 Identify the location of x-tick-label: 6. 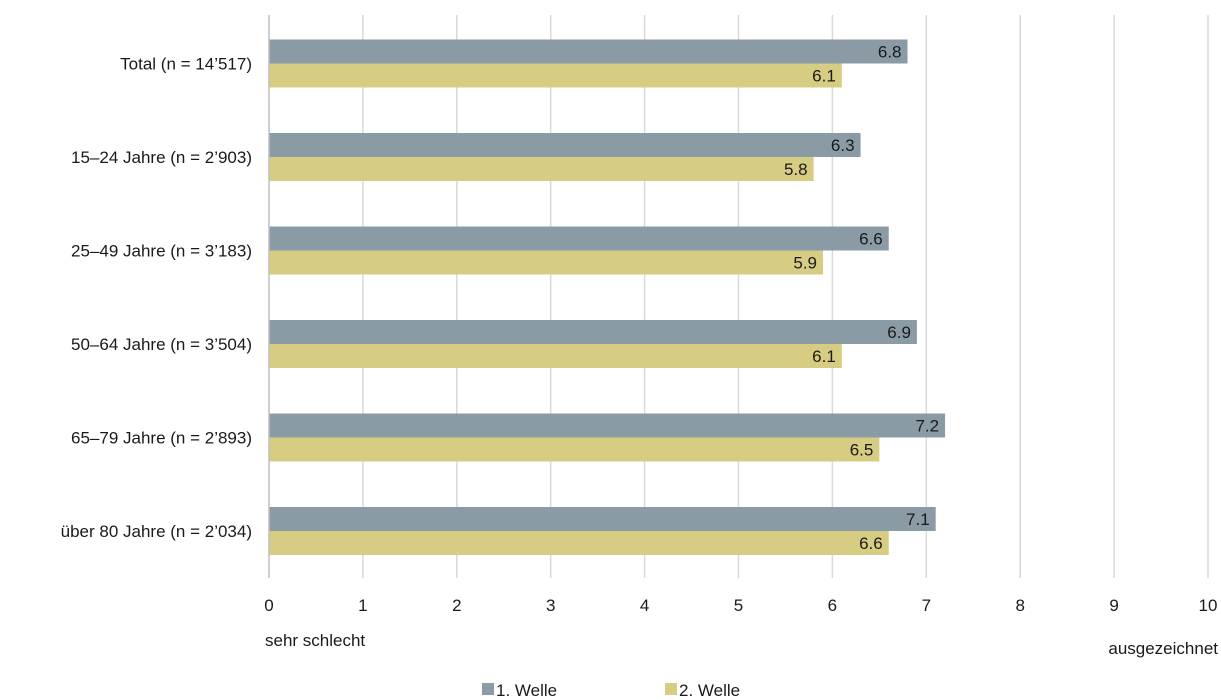
(832, 605).